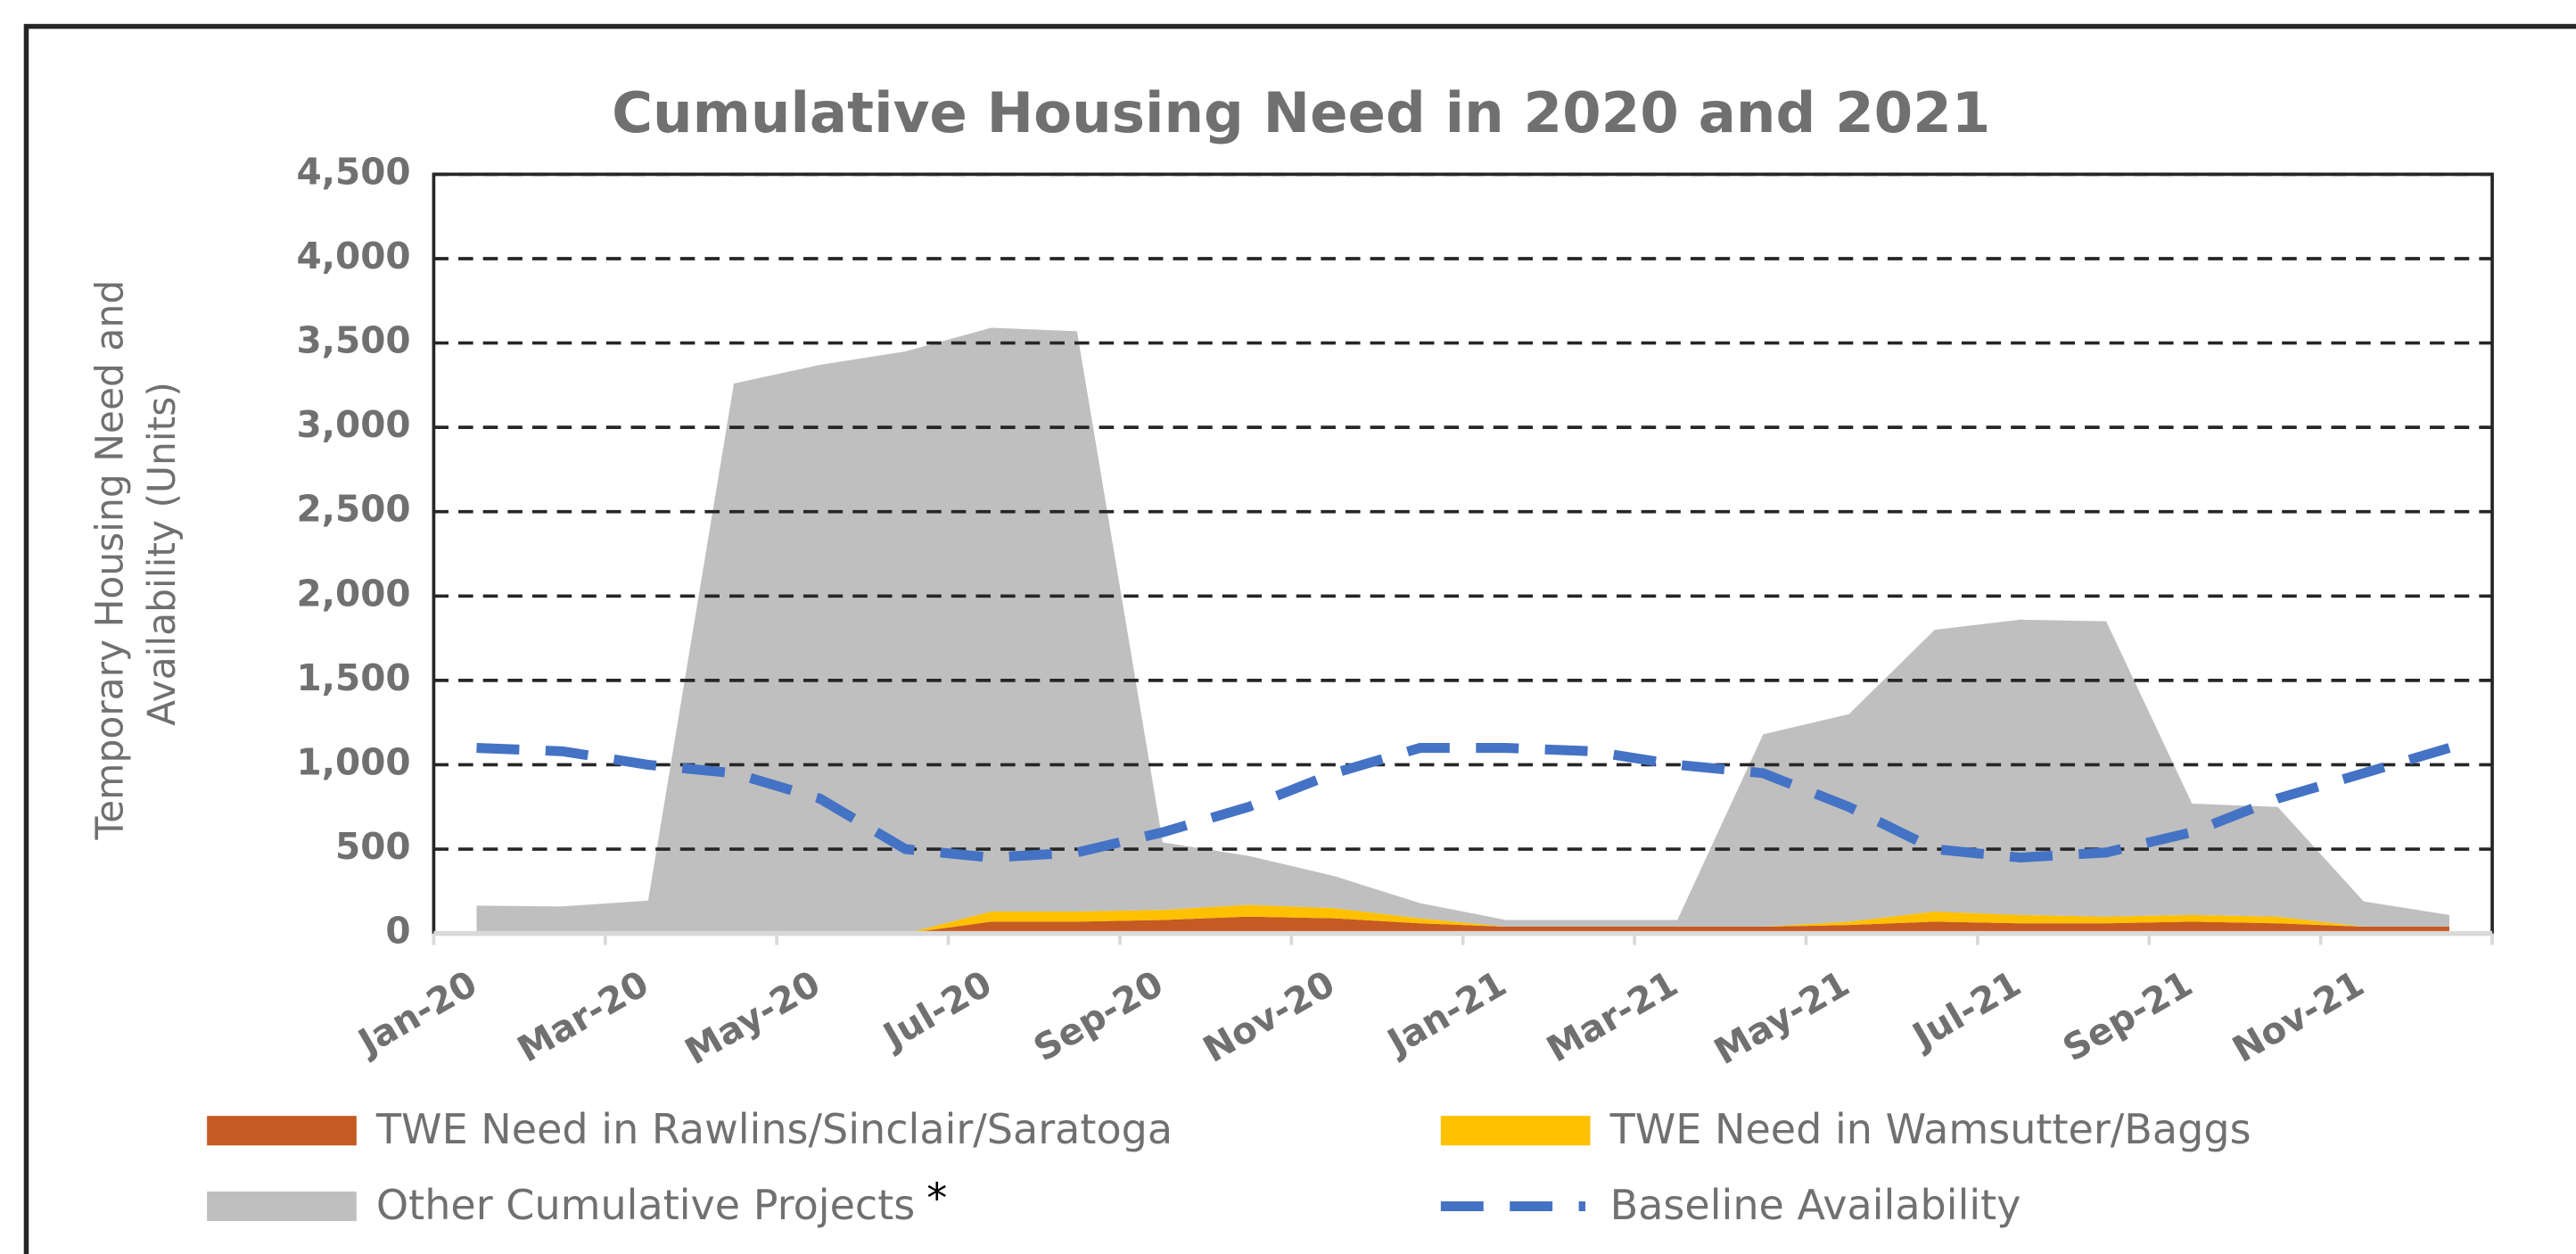 The image size is (2576, 1254). Describe the element at coordinates (416, 1013) in the screenshot. I see `x-tick-label: Jan-20` at that location.